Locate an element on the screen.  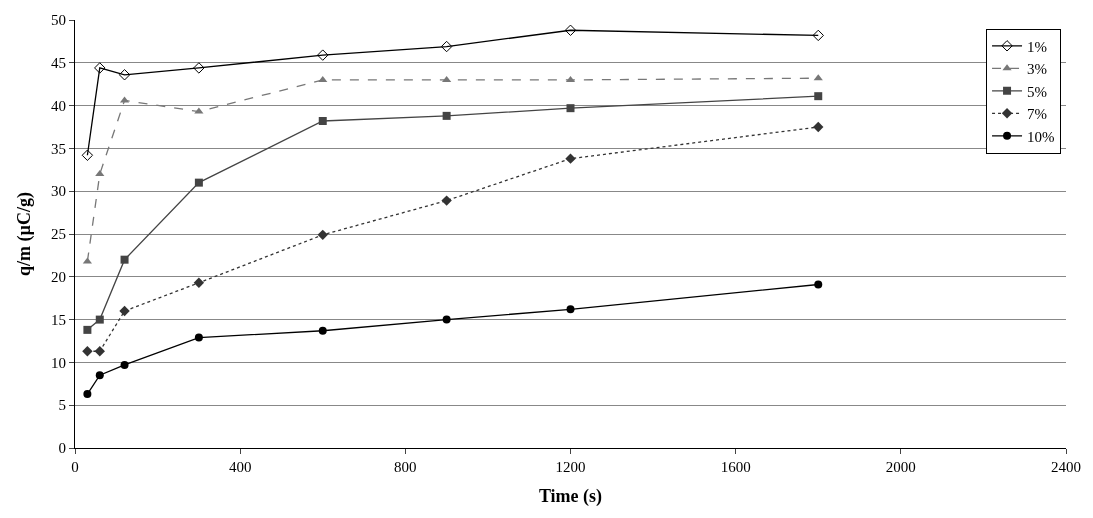
y-tick-label: 35 is located at coordinates (58, 148).